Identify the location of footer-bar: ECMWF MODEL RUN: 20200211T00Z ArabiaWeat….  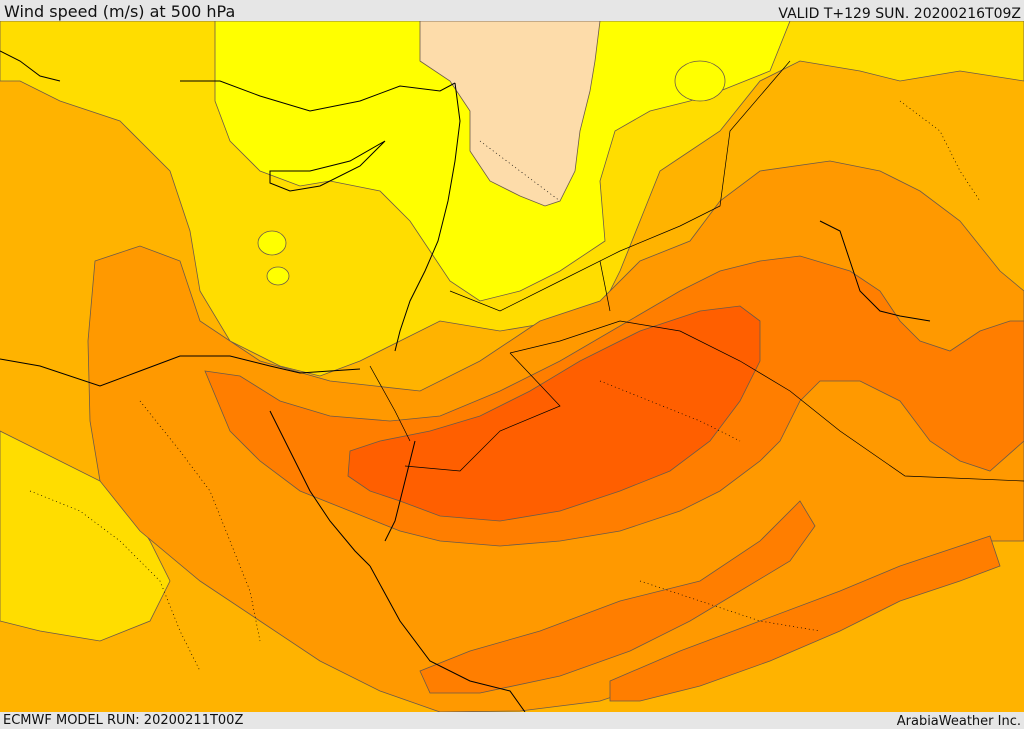
(512, 720).